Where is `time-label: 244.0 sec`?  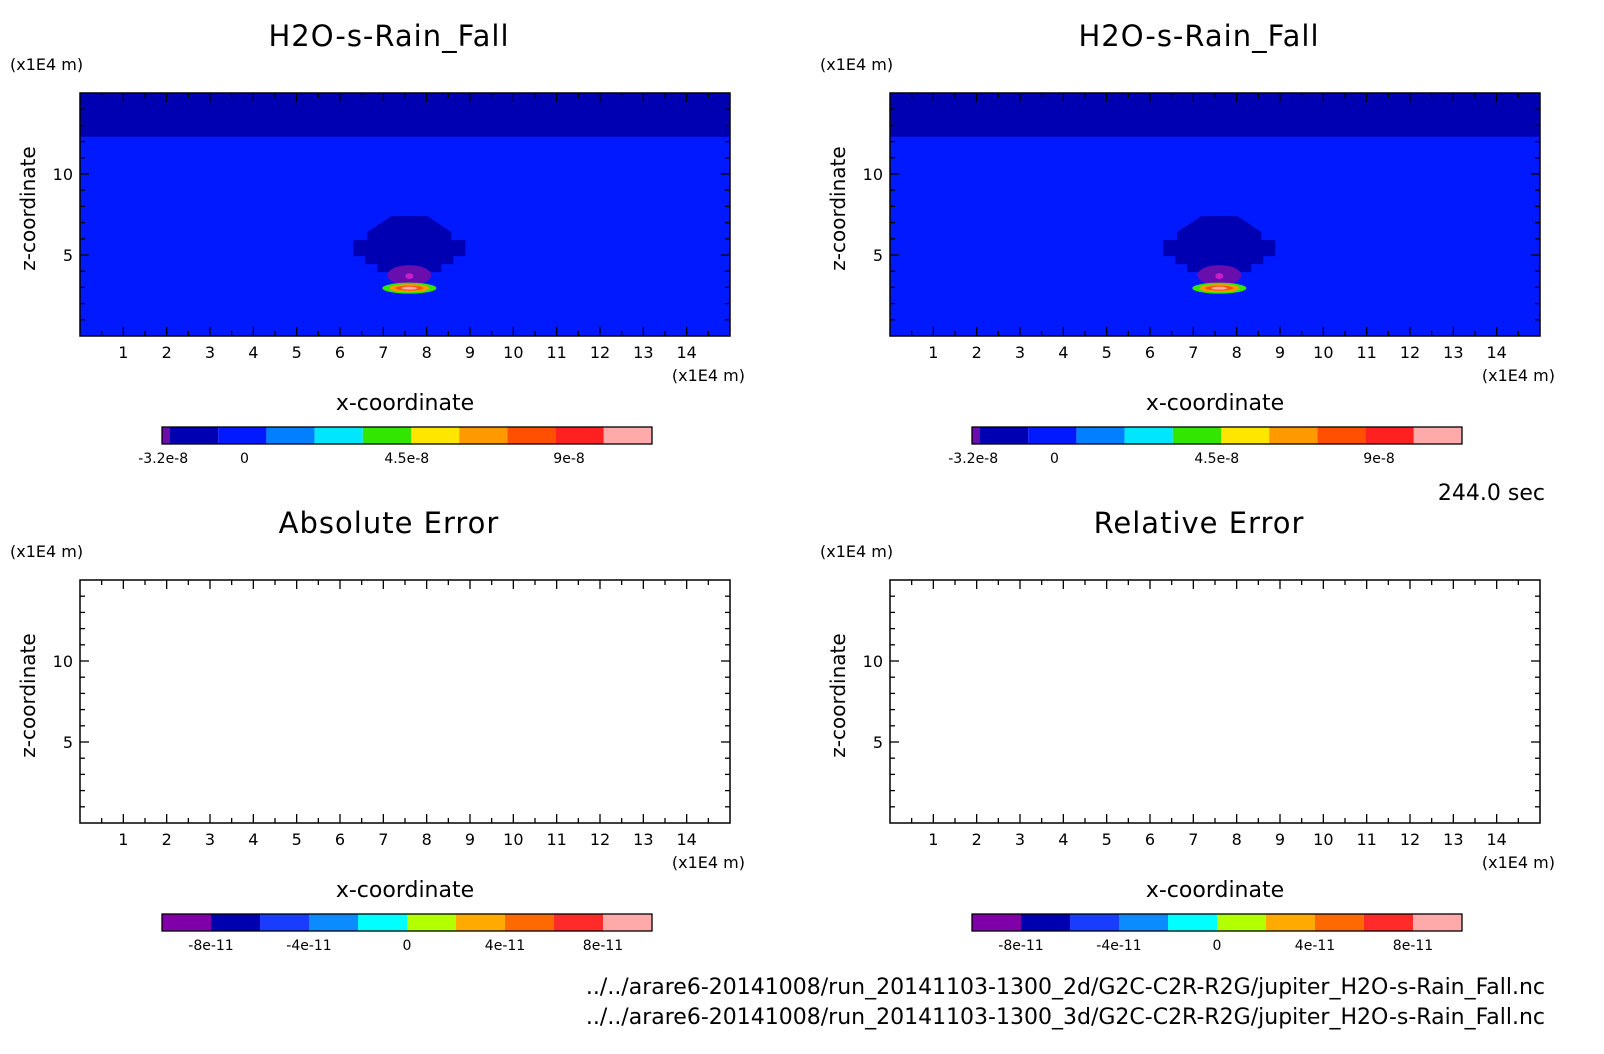
time-label: 244.0 sec is located at coordinates (1491, 493).